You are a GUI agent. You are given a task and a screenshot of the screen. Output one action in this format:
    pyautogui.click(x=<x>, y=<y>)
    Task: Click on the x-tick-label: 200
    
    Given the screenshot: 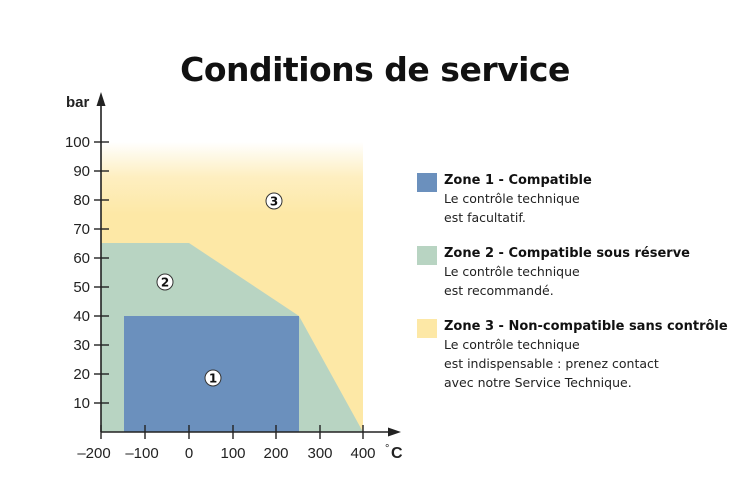 What is the action you would take?
    pyautogui.click(x=275, y=453)
    